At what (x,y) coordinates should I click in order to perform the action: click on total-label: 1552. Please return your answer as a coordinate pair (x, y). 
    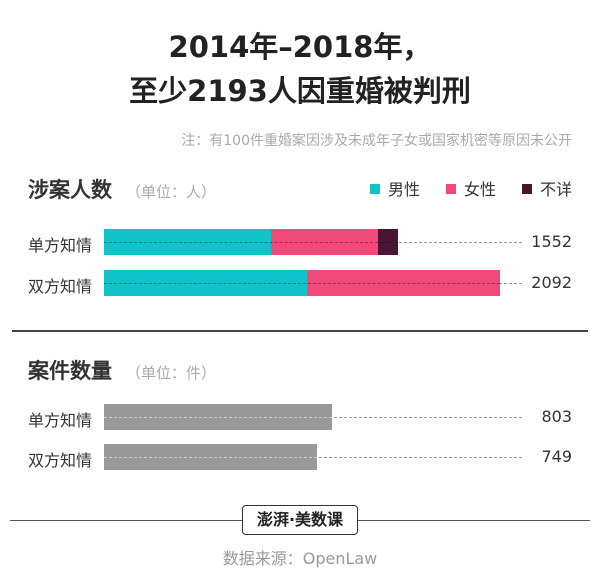
    Looking at the image, I should click on (551, 241).